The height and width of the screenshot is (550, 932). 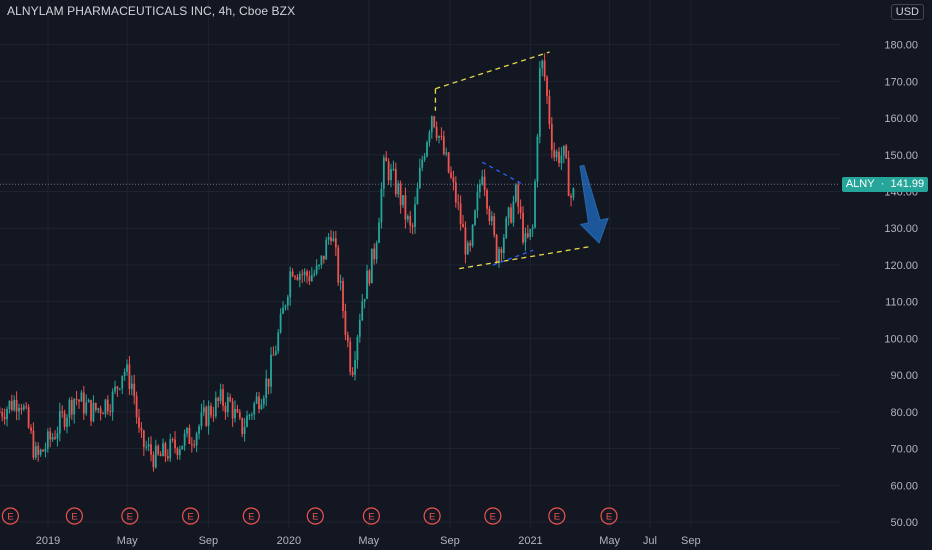 I want to click on x-tick-label: 2019, so click(x=48, y=541).